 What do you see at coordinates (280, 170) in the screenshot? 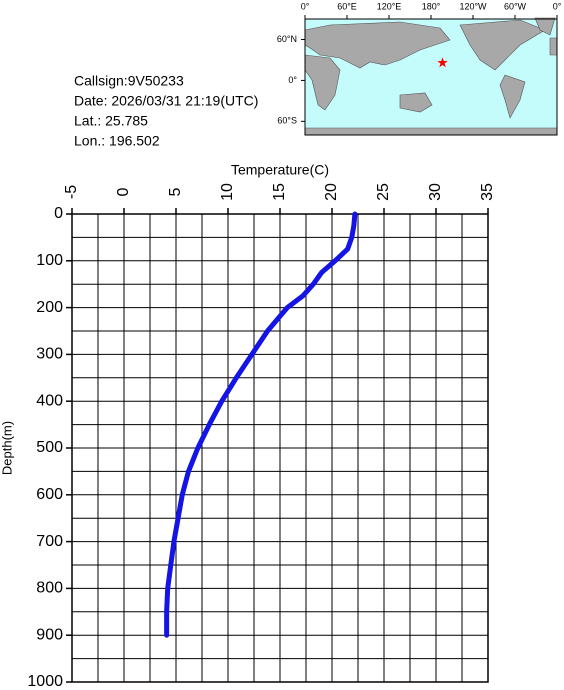
I see `x-axis-label: Temperature(C)` at bounding box center [280, 170].